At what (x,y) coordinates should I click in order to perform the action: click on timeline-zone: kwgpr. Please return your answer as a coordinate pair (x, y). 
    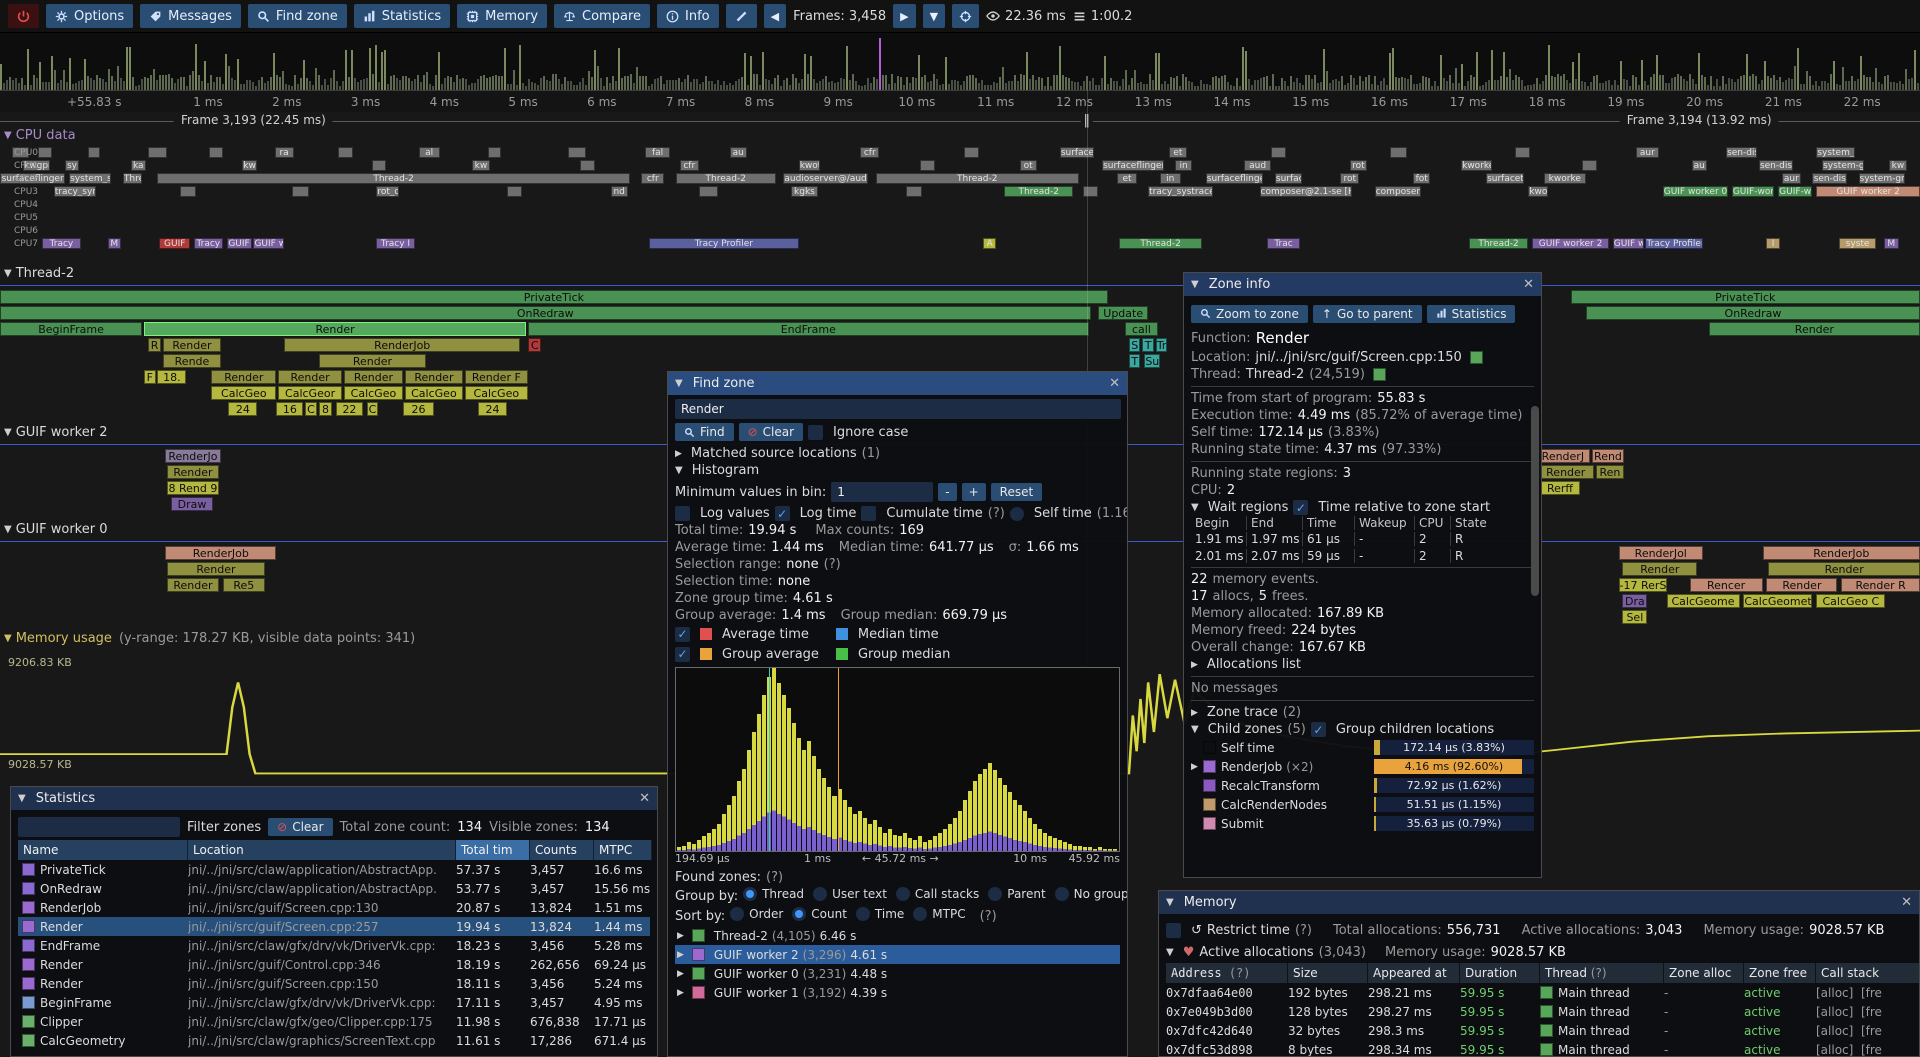
    Looking at the image, I should click on (36, 165).